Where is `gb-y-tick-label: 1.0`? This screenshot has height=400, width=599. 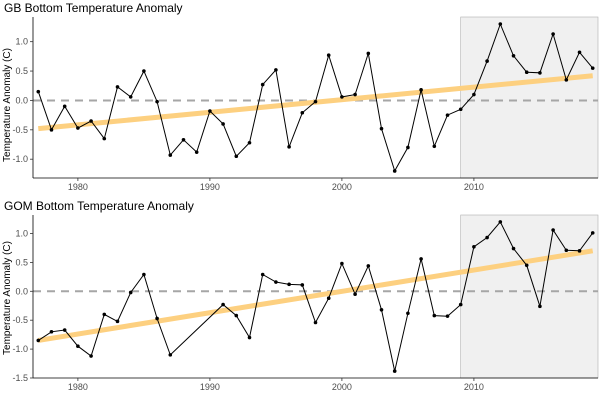
gb-y-tick-label: 1.0 is located at coordinates (21, 42).